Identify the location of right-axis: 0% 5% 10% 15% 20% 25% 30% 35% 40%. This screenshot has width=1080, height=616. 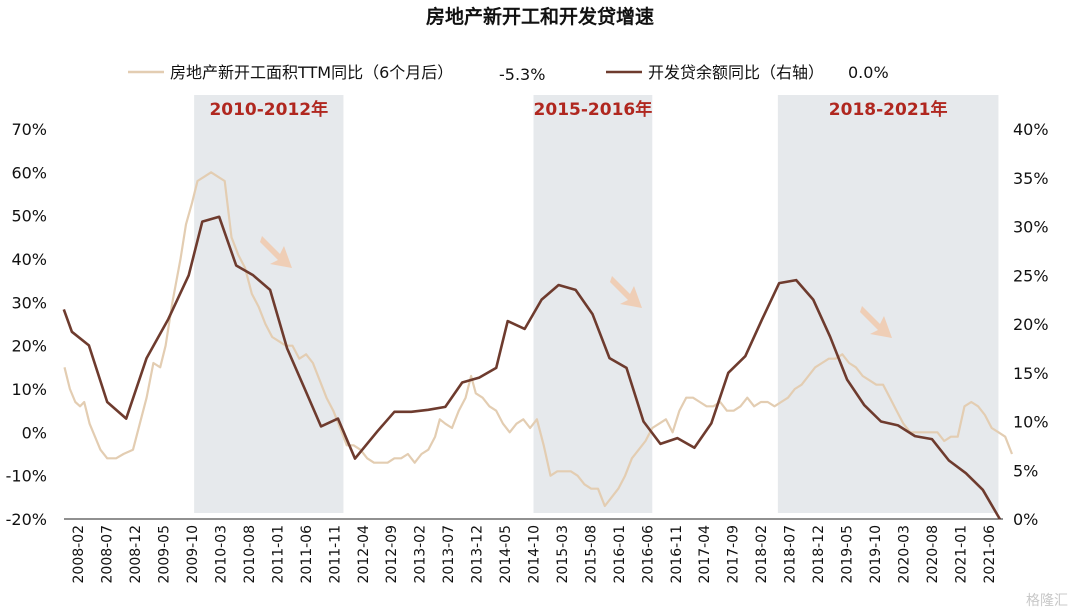
(1031, 324).